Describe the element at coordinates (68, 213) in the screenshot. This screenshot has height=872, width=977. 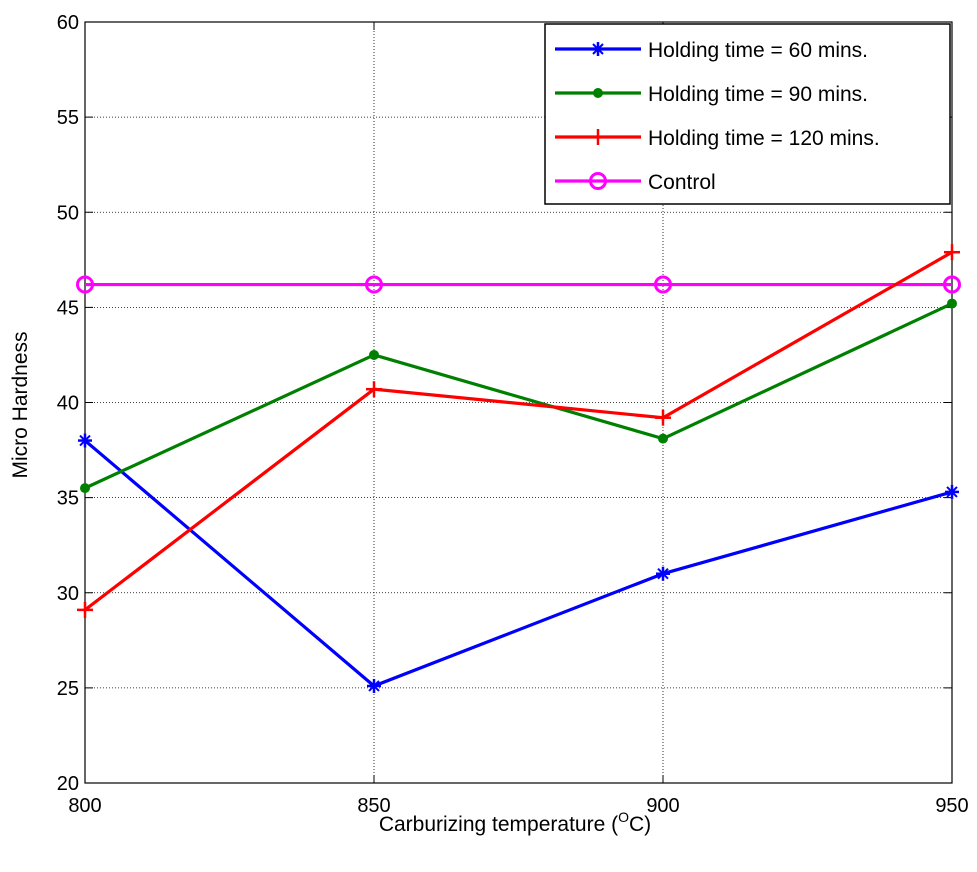
I see `y-tick-label: 50` at that location.